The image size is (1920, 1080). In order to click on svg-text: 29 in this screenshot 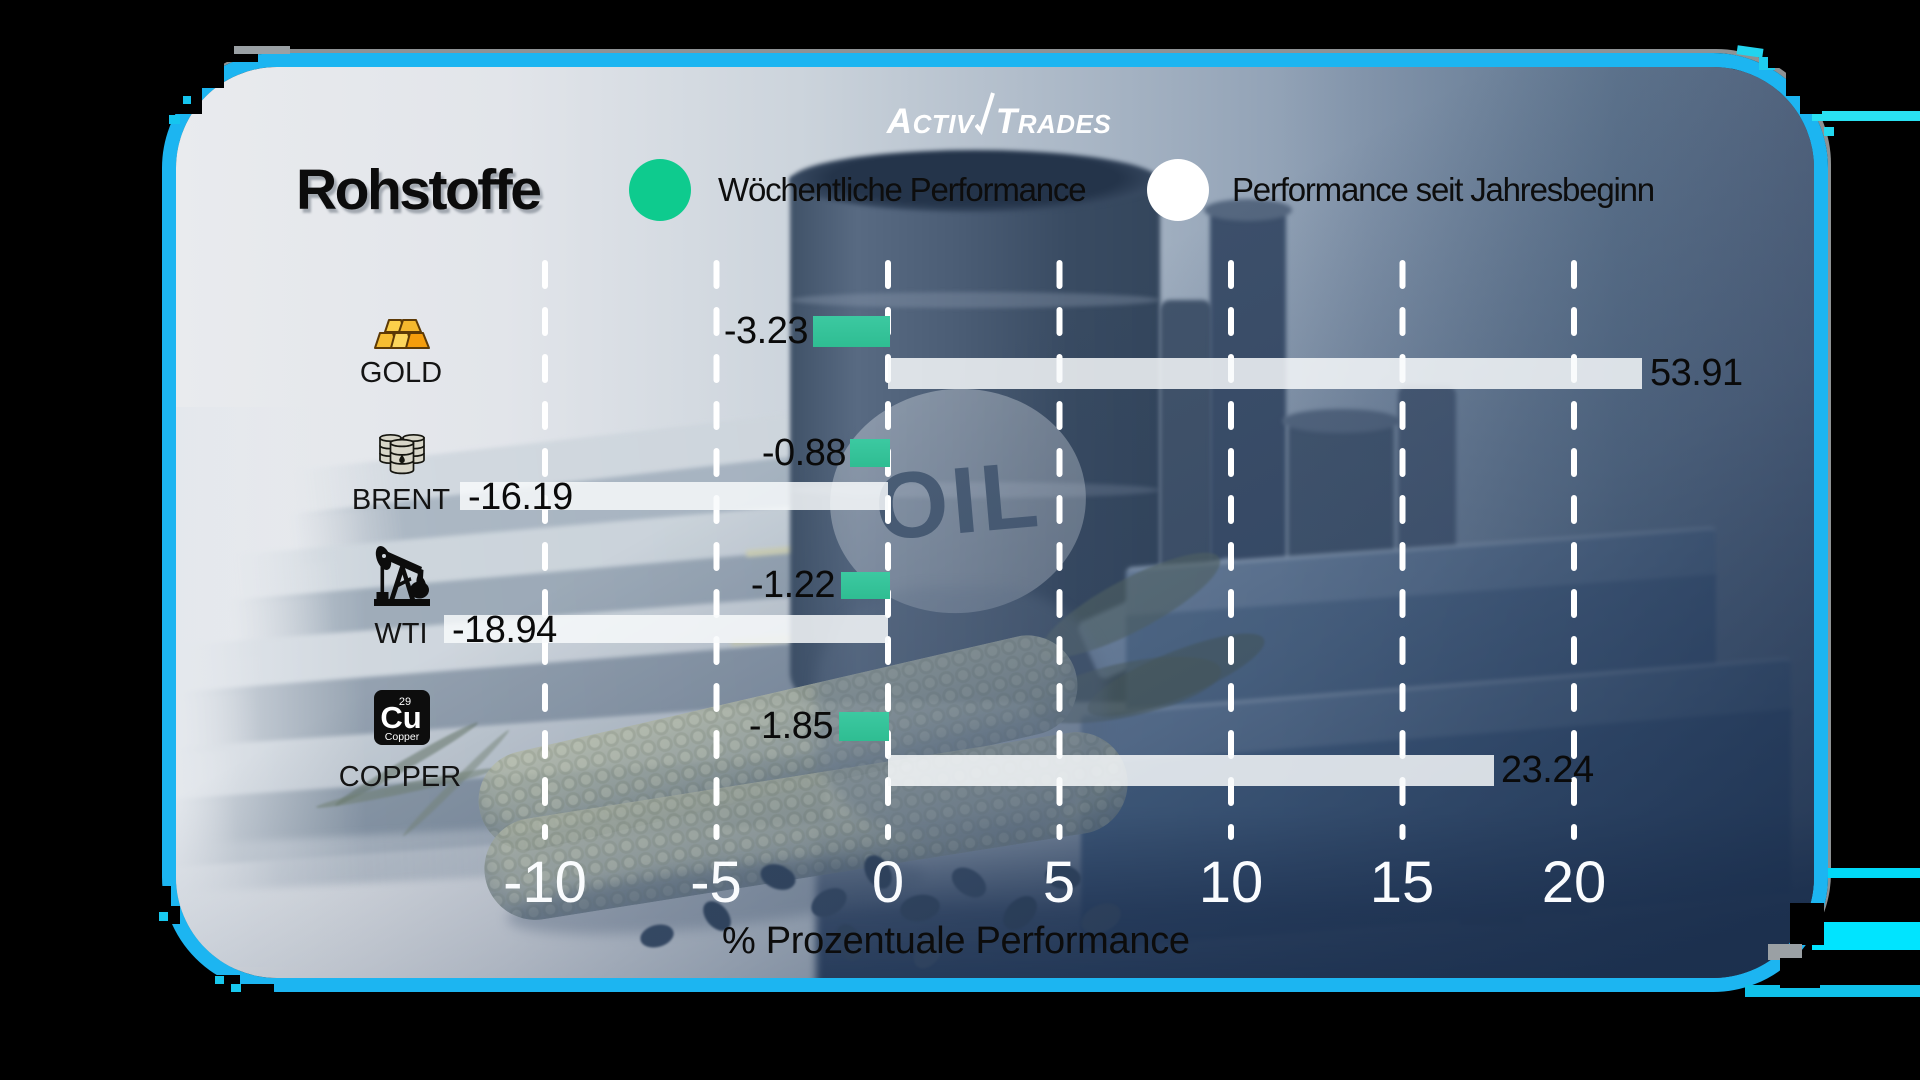, I will do `click(405, 702)`.